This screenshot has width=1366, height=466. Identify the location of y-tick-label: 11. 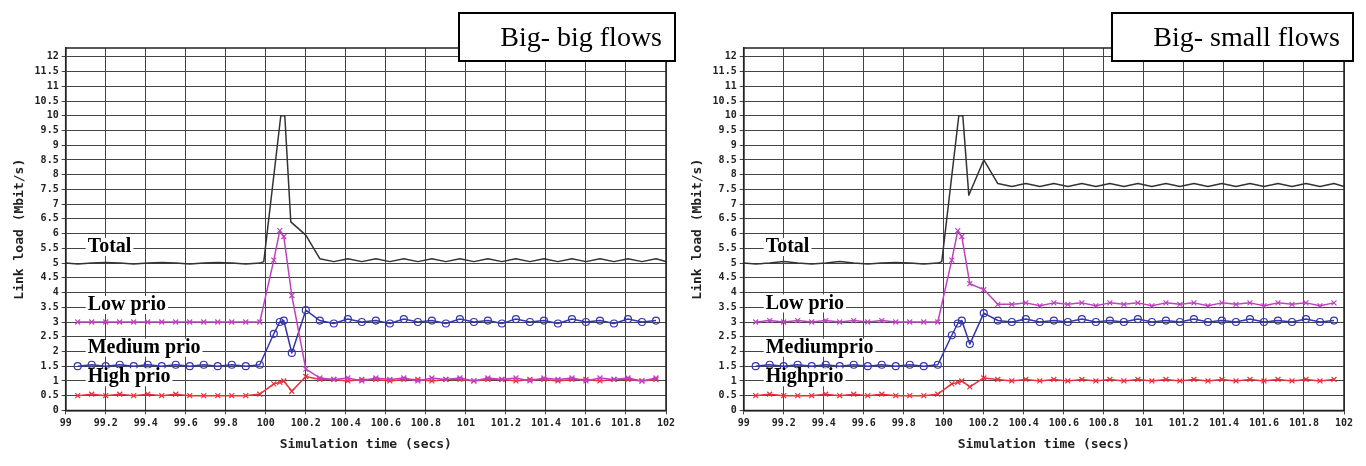
(52, 85).